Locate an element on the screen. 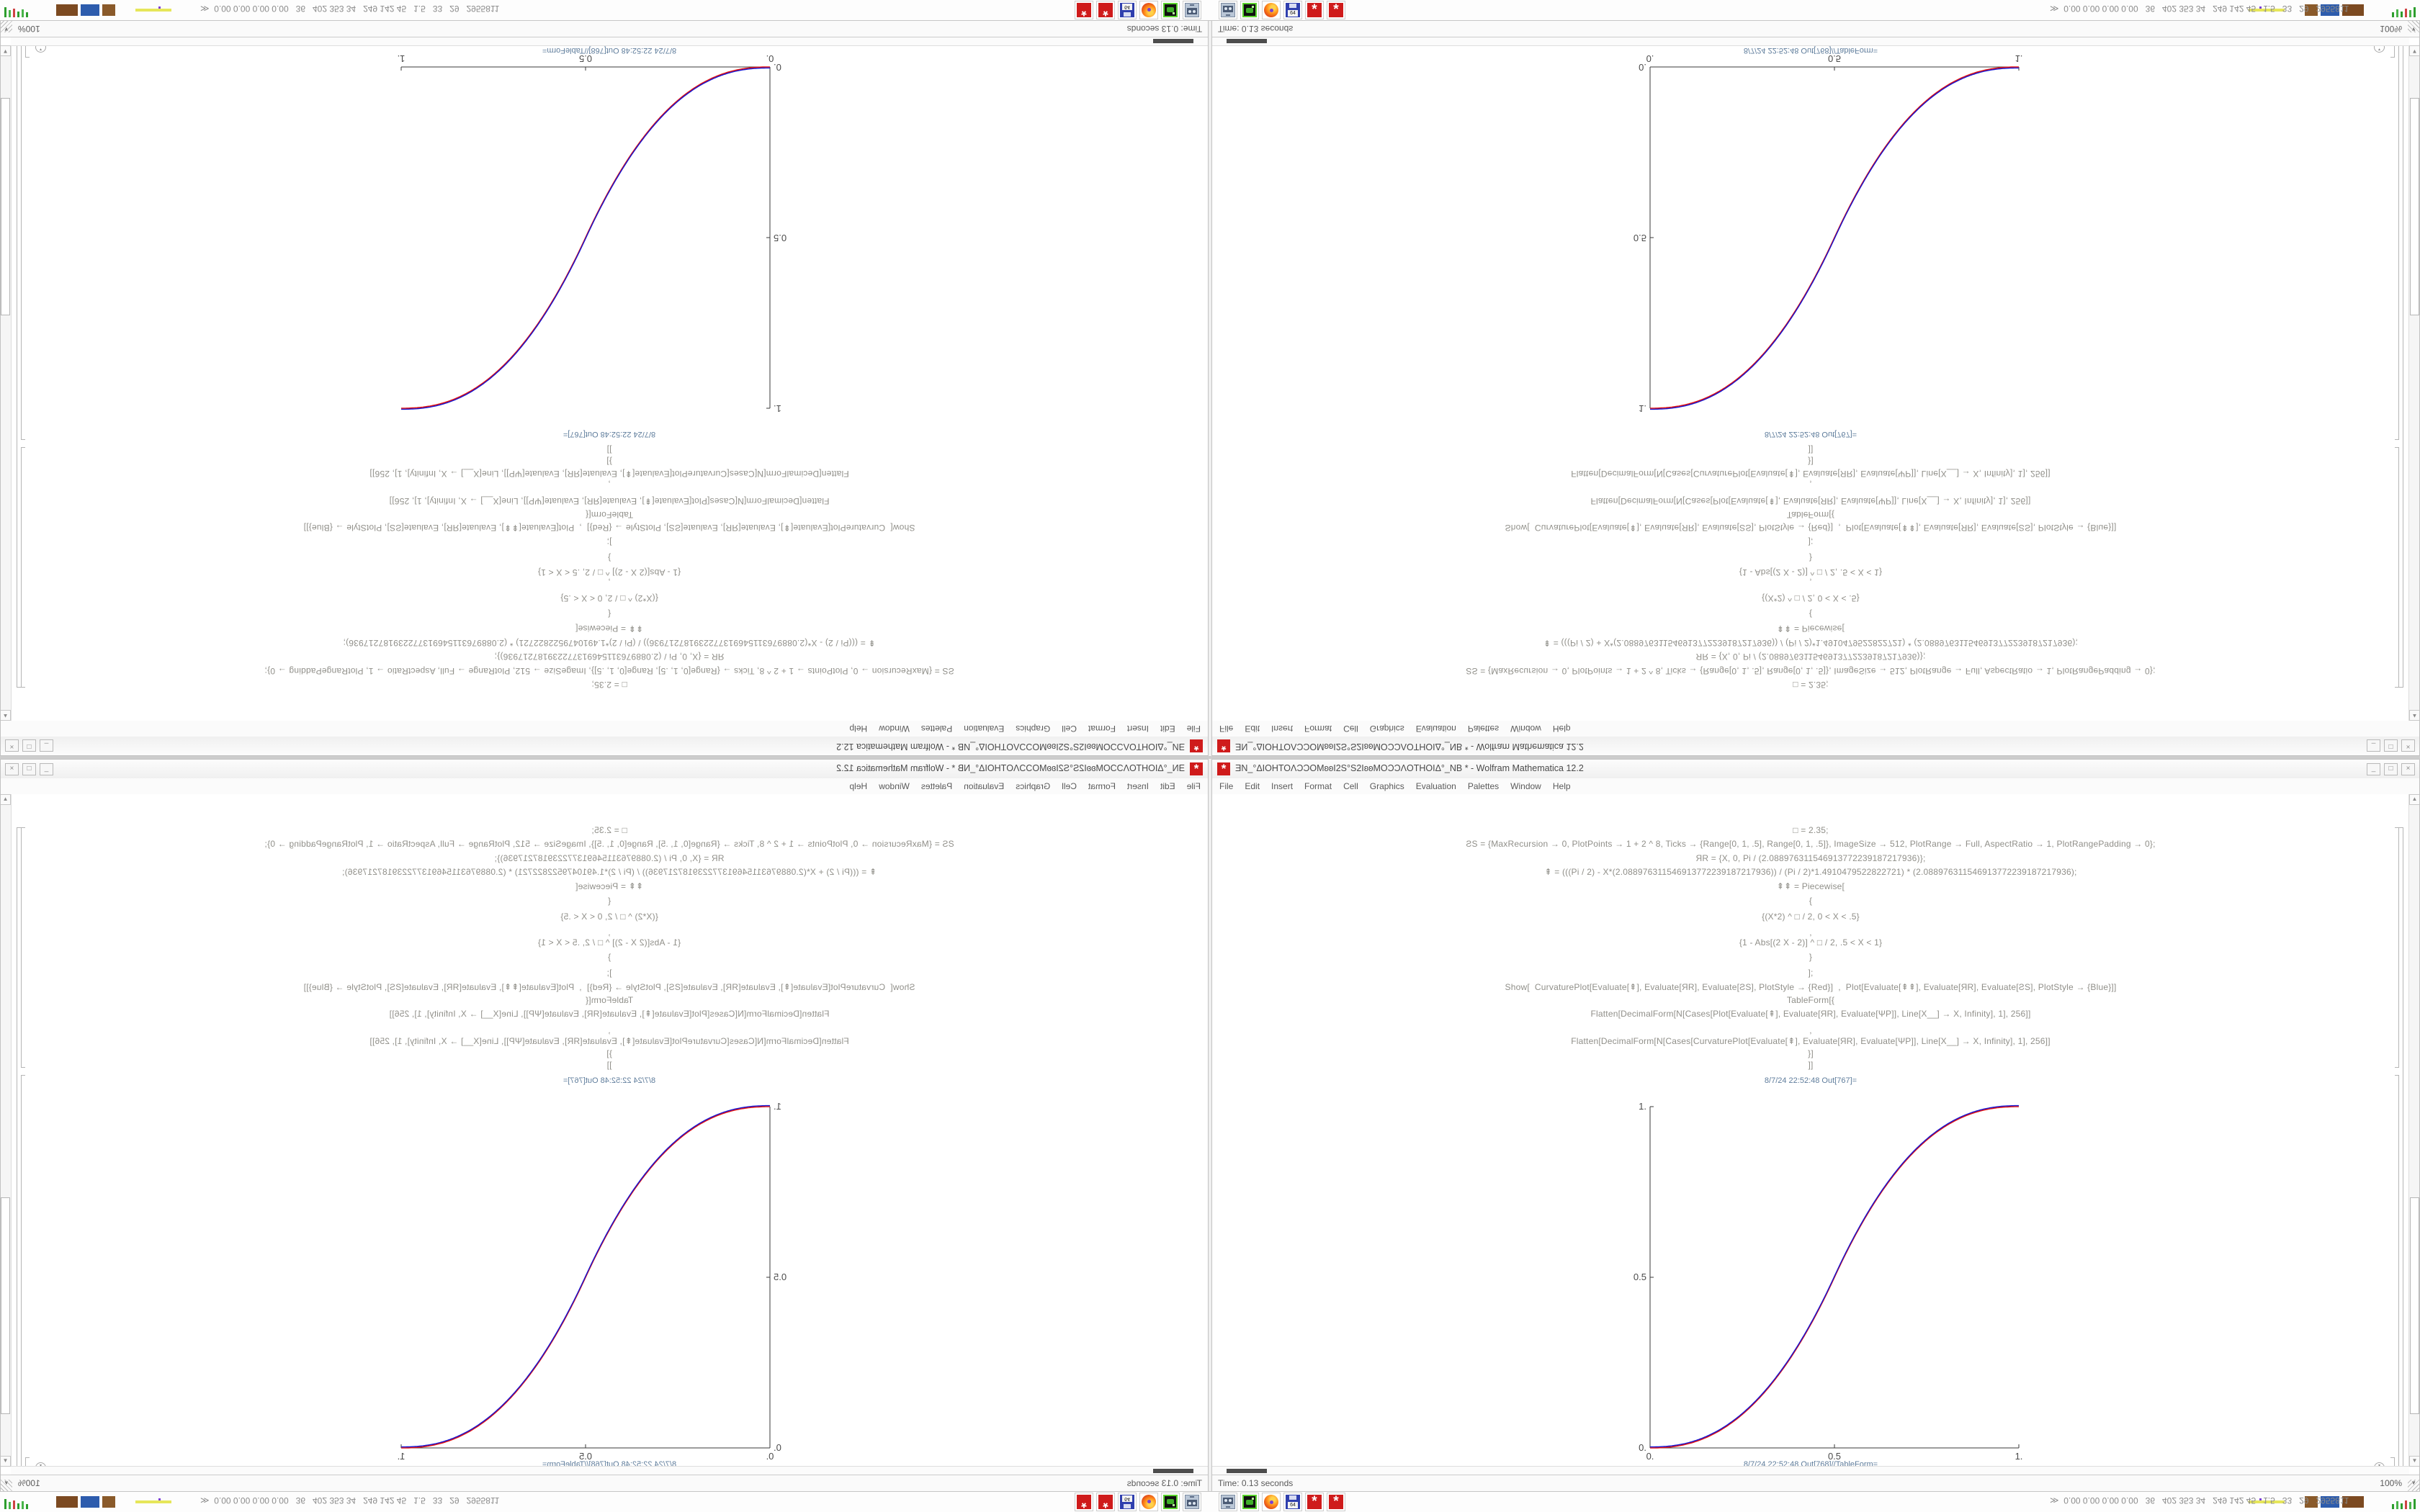 Image resolution: width=2420 pixels, height=1512 pixels. code-line: }] is located at coordinates (1811, 1053).